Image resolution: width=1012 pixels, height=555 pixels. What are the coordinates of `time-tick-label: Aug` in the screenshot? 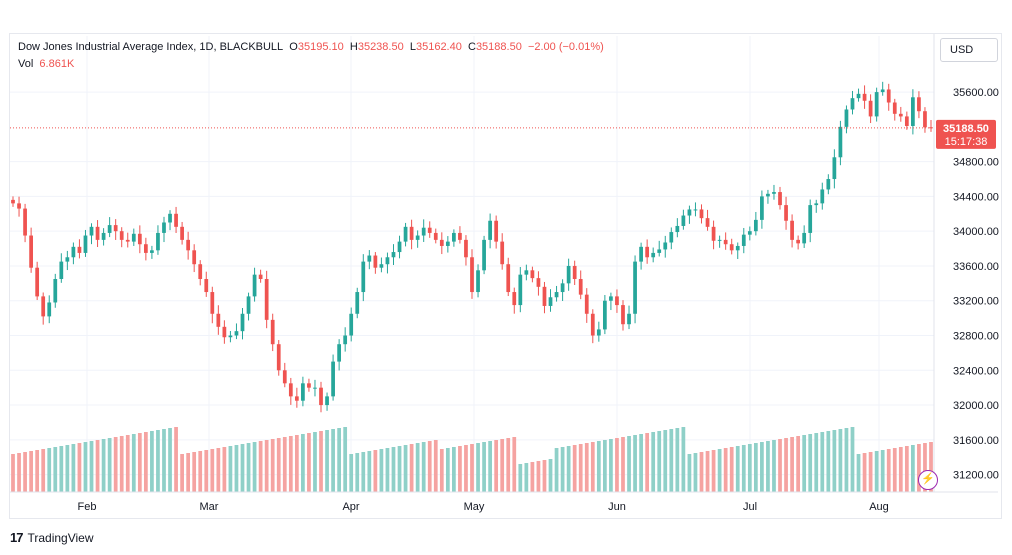 It's located at (879, 507).